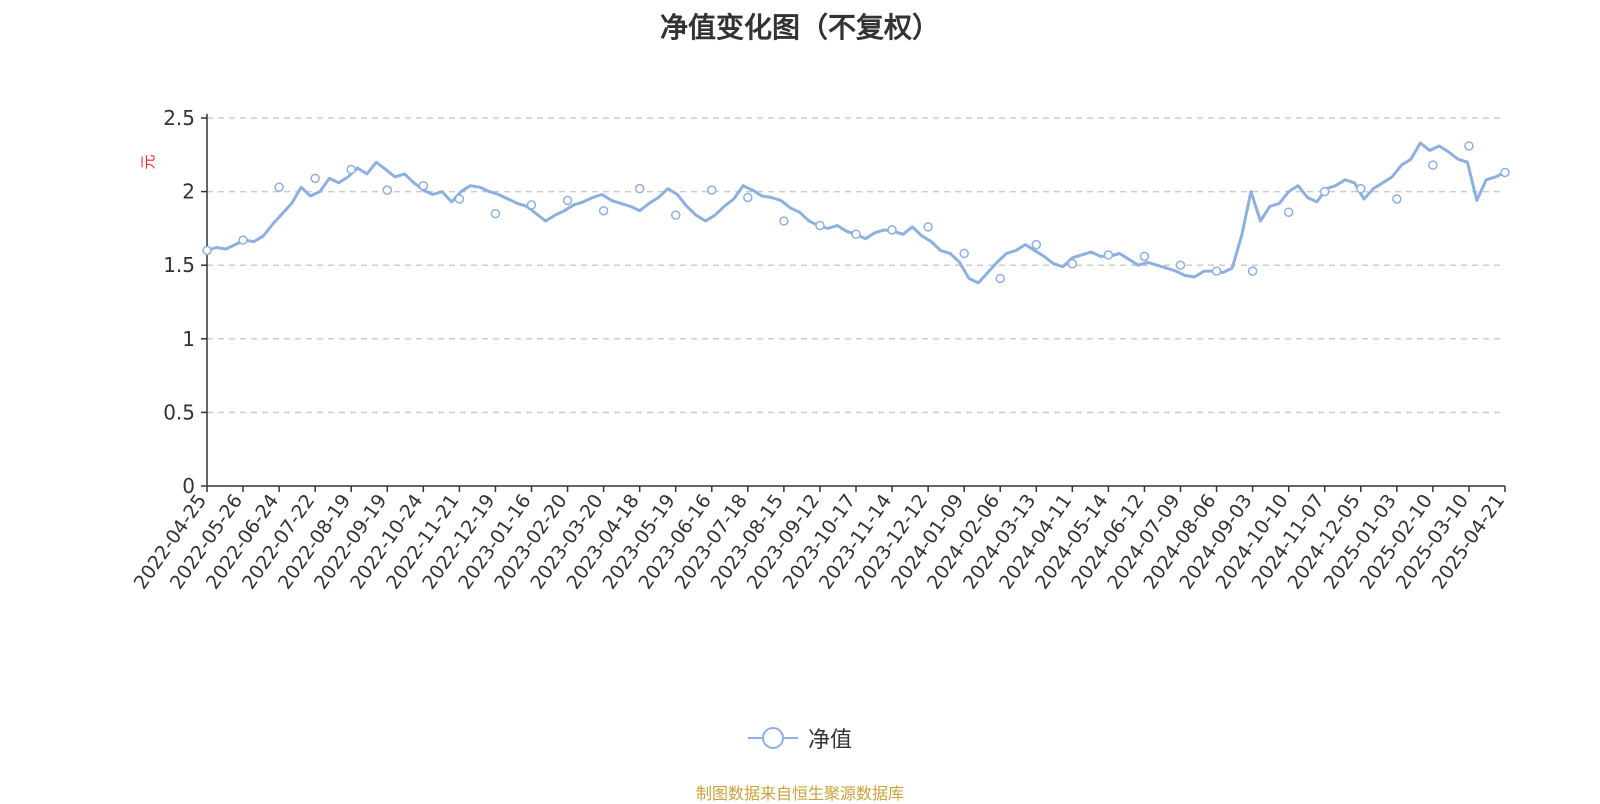 This screenshot has width=1600, height=804. I want to click on series-net-value, so click(856, 213).